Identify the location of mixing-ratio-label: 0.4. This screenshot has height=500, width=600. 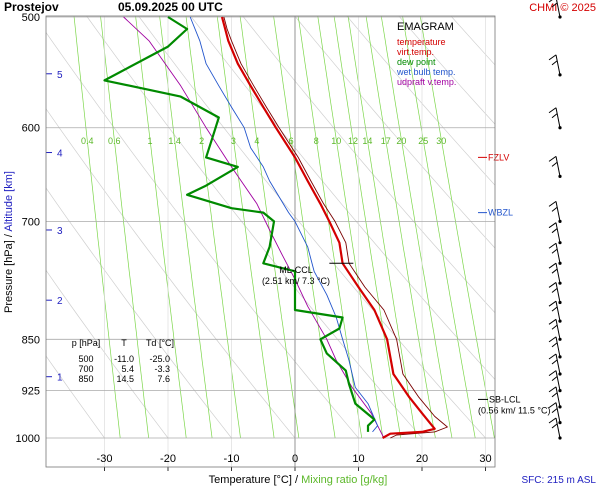
(87, 141).